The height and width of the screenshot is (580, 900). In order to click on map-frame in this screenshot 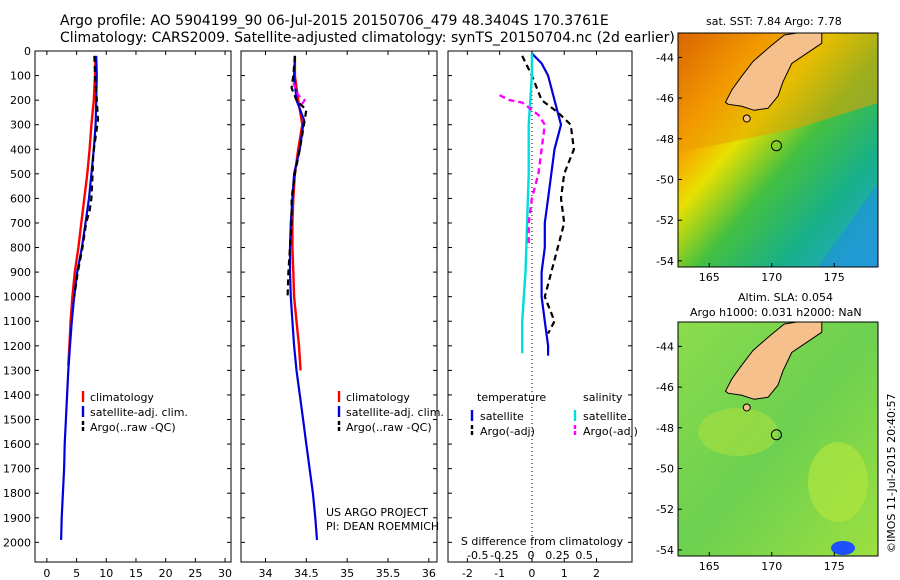, I will do `click(778, 439)`.